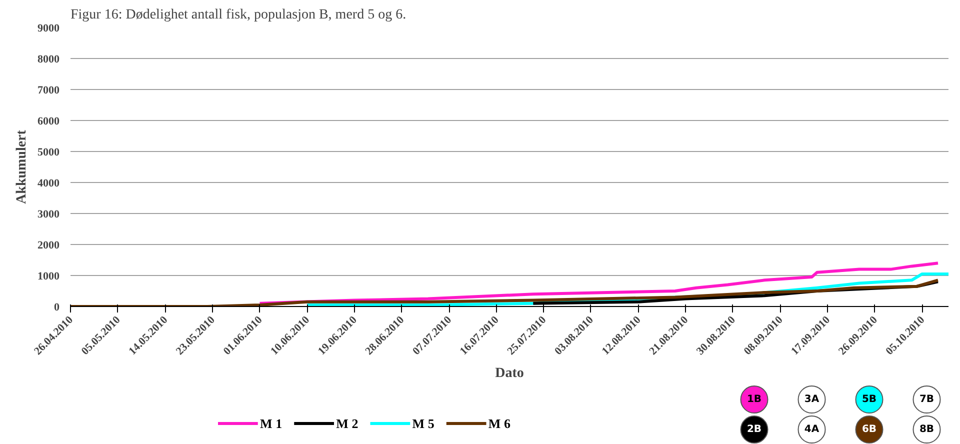 This screenshot has height=444, width=960. Describe the element at coordinates (347, 423) in the screenshot. I see `legend-label: M 2` at that location.